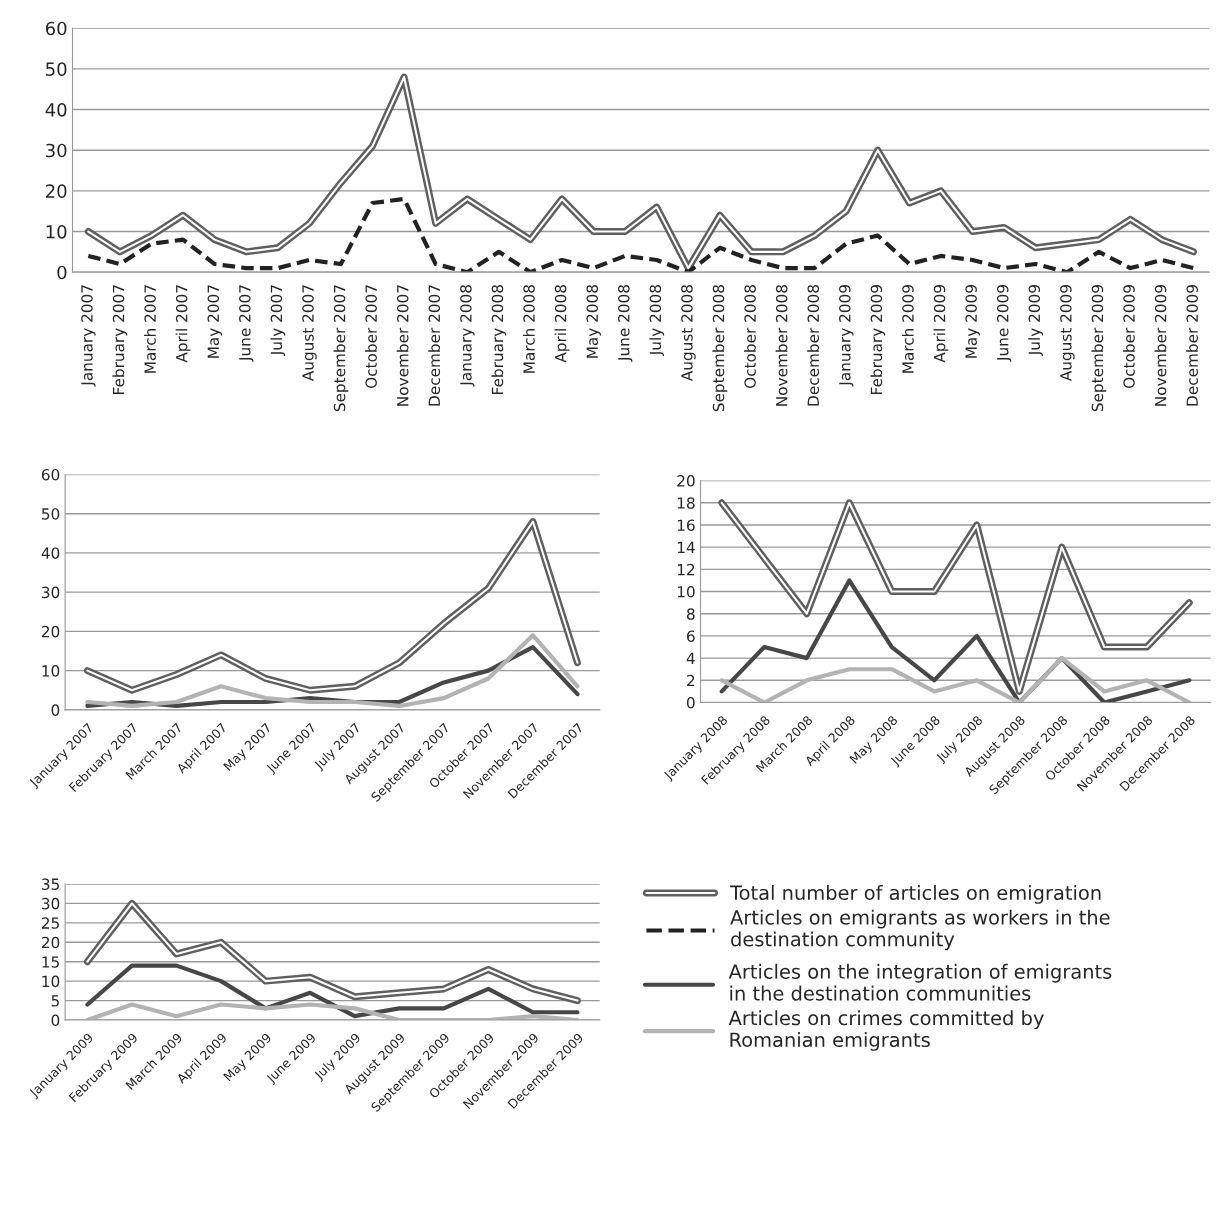 The height and width of the screenshot is (1226, 1229). I want to click on legend-label: Articles on emigrants as workers in the destination community, so click(920, 930).